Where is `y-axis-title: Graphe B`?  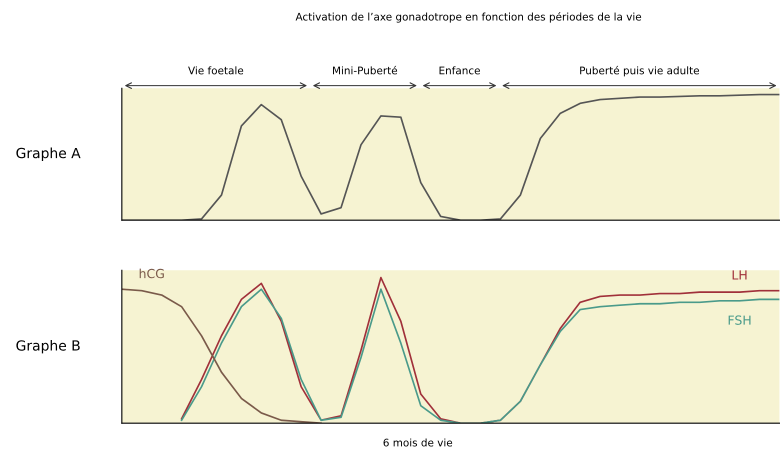 y-axis-title: Graphe B is located at coordinates (48, 347).